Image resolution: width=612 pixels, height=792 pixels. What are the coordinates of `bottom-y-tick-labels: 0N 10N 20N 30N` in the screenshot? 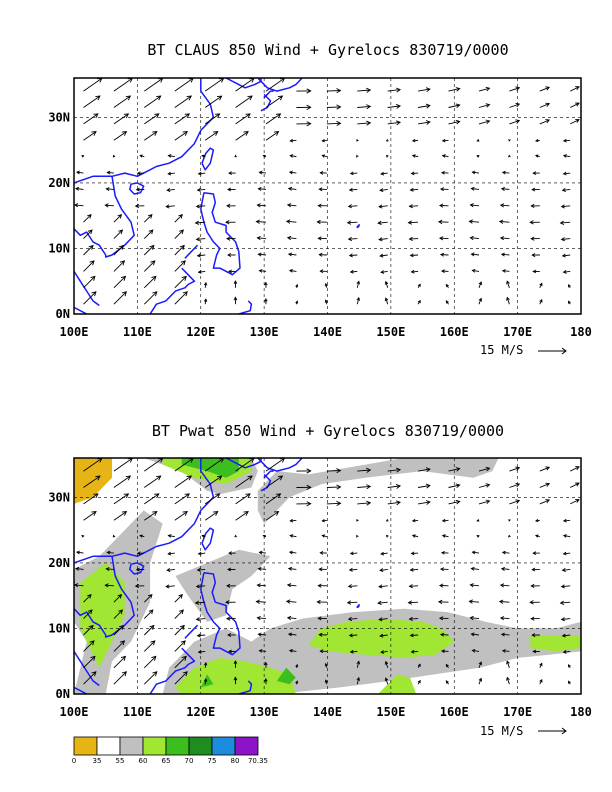 It's located at (59, 595).